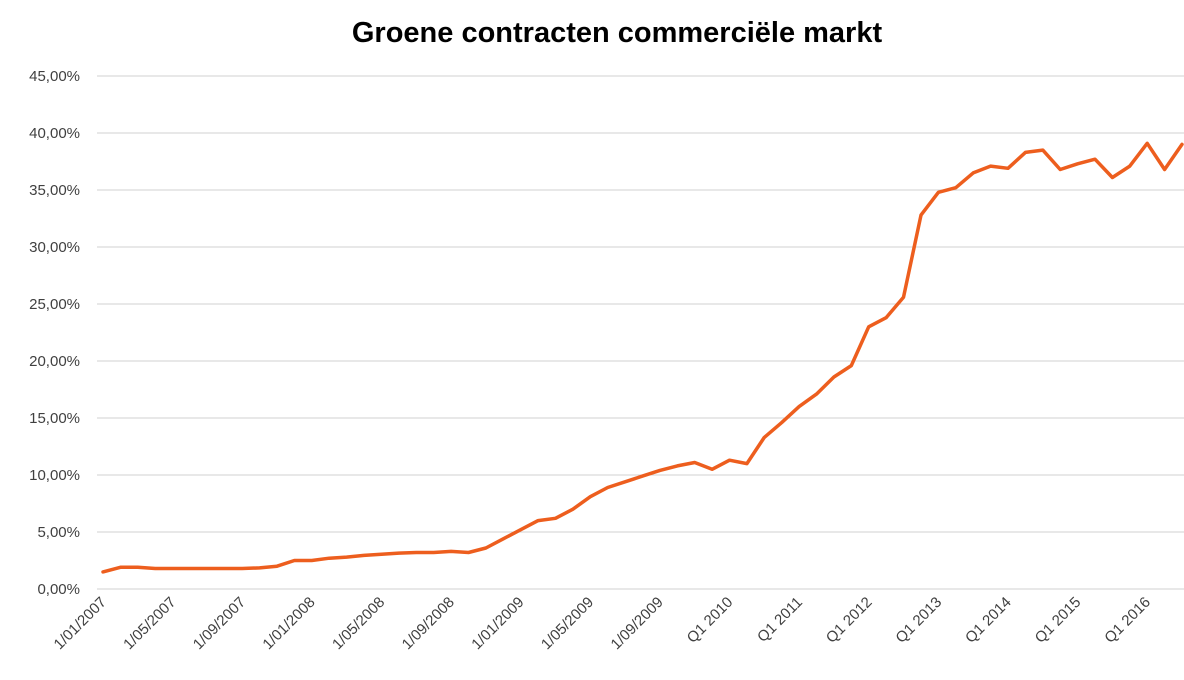  What do you see at coordinates (617, 33) in the screenshot?
I see `chart-title: Groene contracten commerciële markt` at bounding box center [617, 33].